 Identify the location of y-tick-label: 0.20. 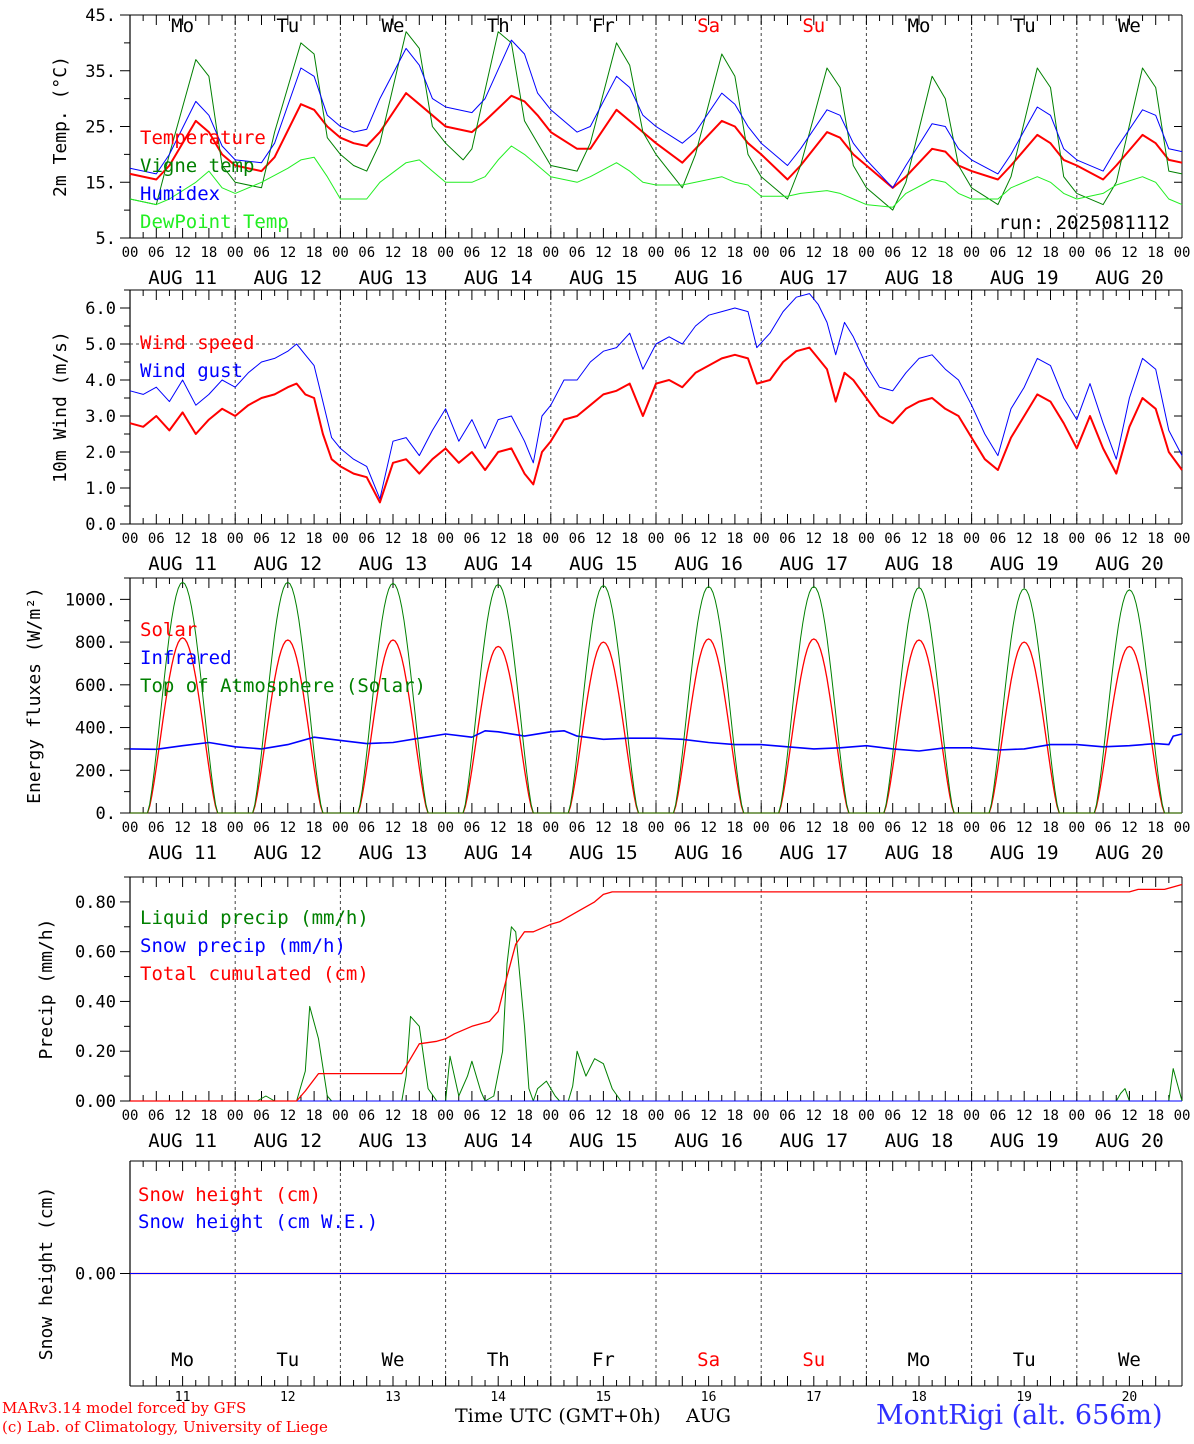
(95, 1052).